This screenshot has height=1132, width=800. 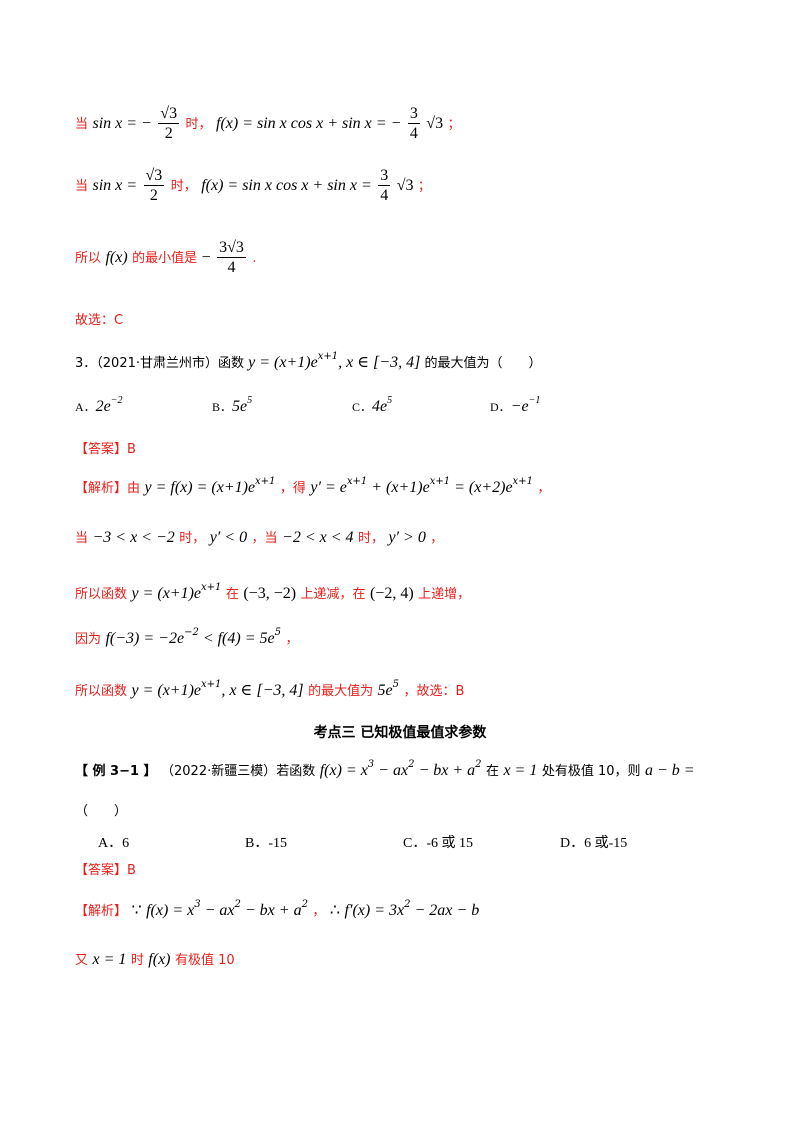 I want to click on text-suoyi: 所以, so click(x=88, y=258).